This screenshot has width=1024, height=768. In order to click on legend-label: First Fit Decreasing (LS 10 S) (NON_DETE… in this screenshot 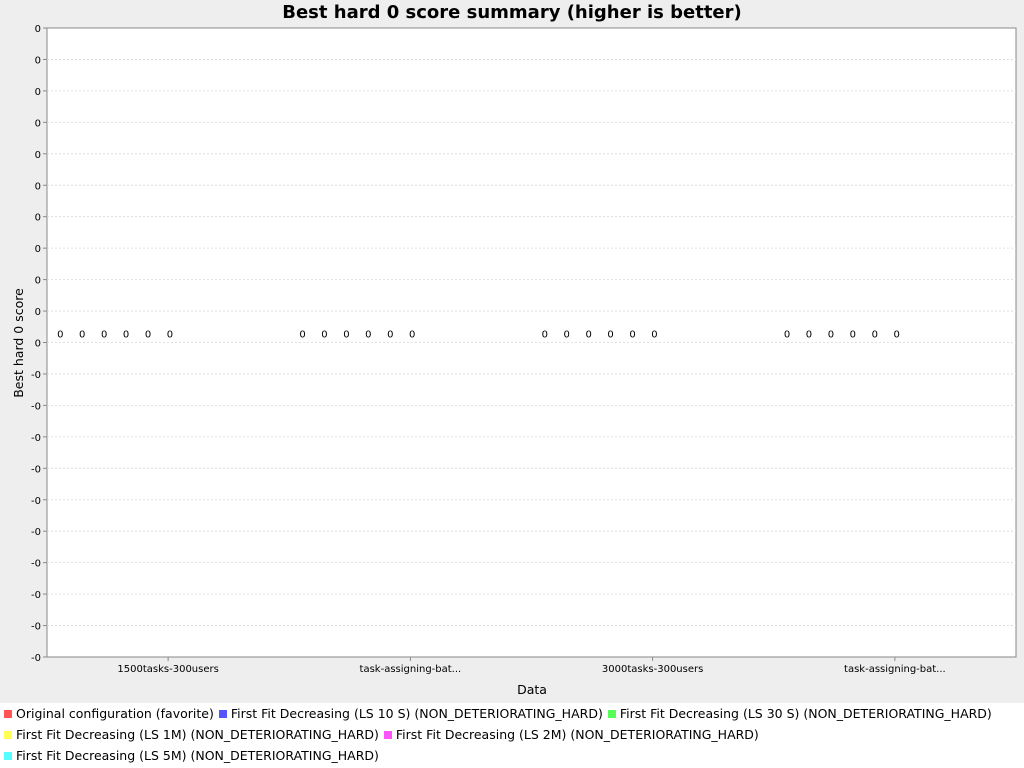, I will do `click(416, 713)`.